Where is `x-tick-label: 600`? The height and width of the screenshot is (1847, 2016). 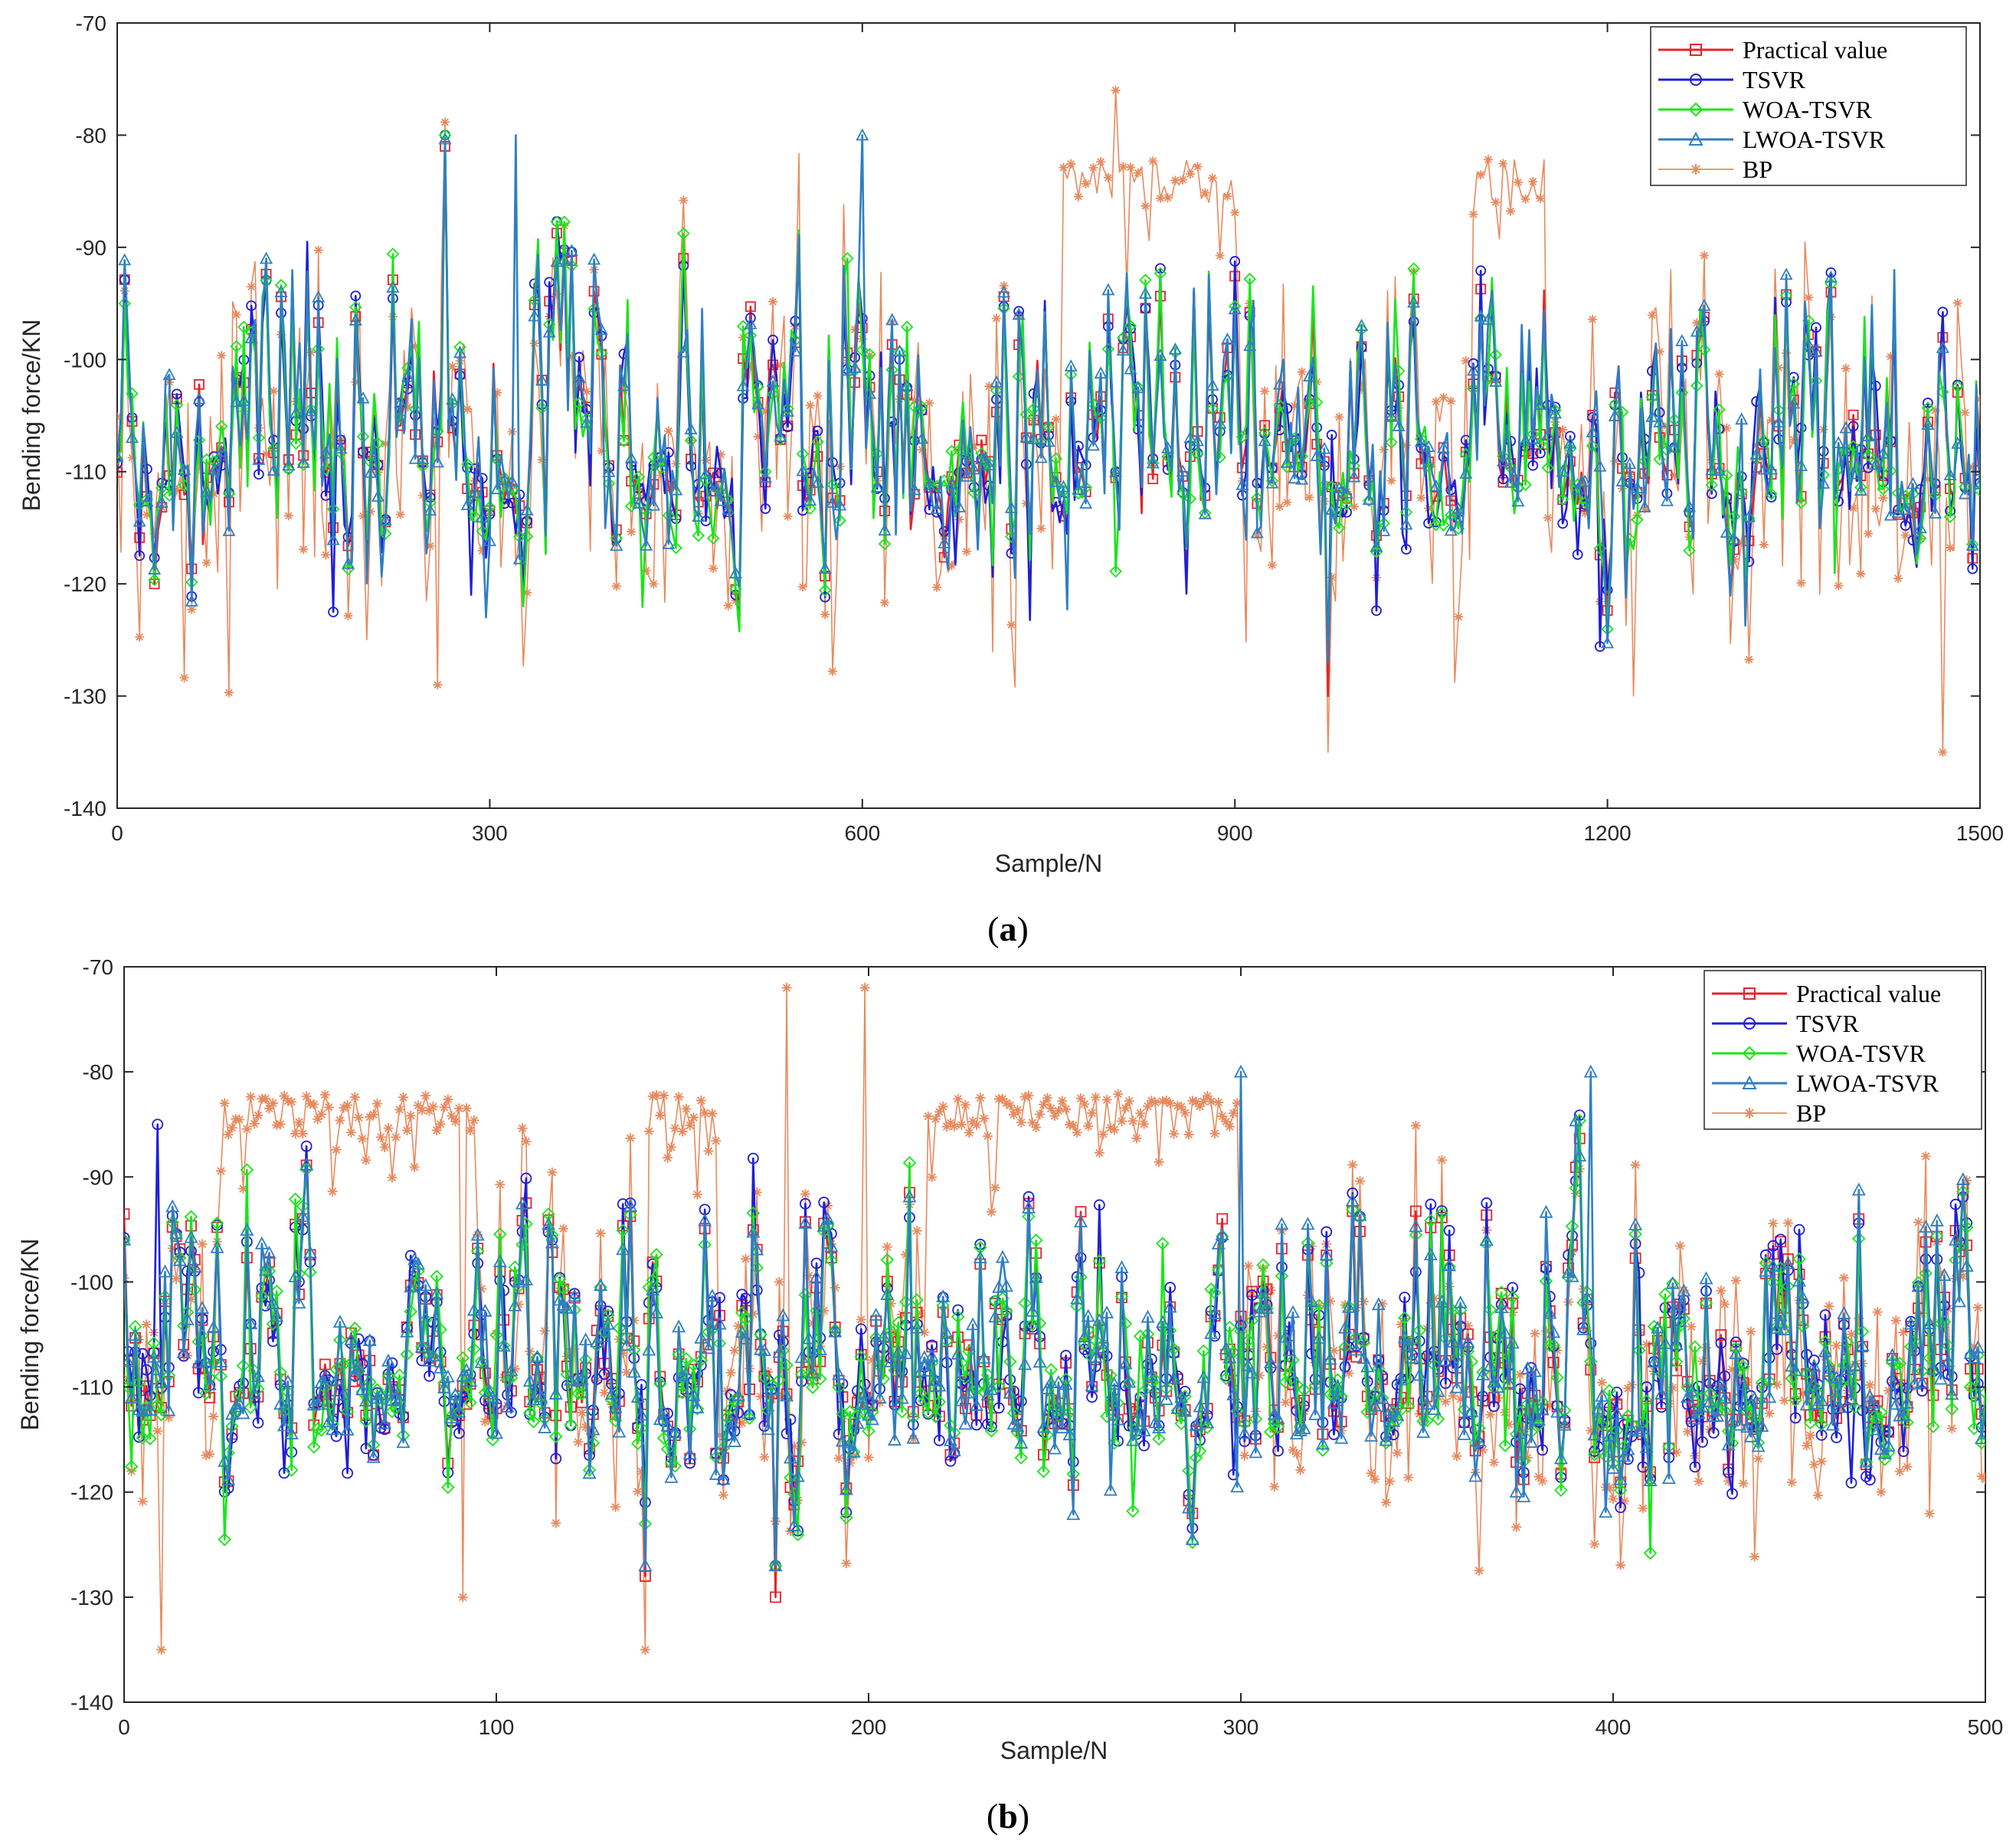
x-tick-label: 600 is located at coordinates (862, 833).